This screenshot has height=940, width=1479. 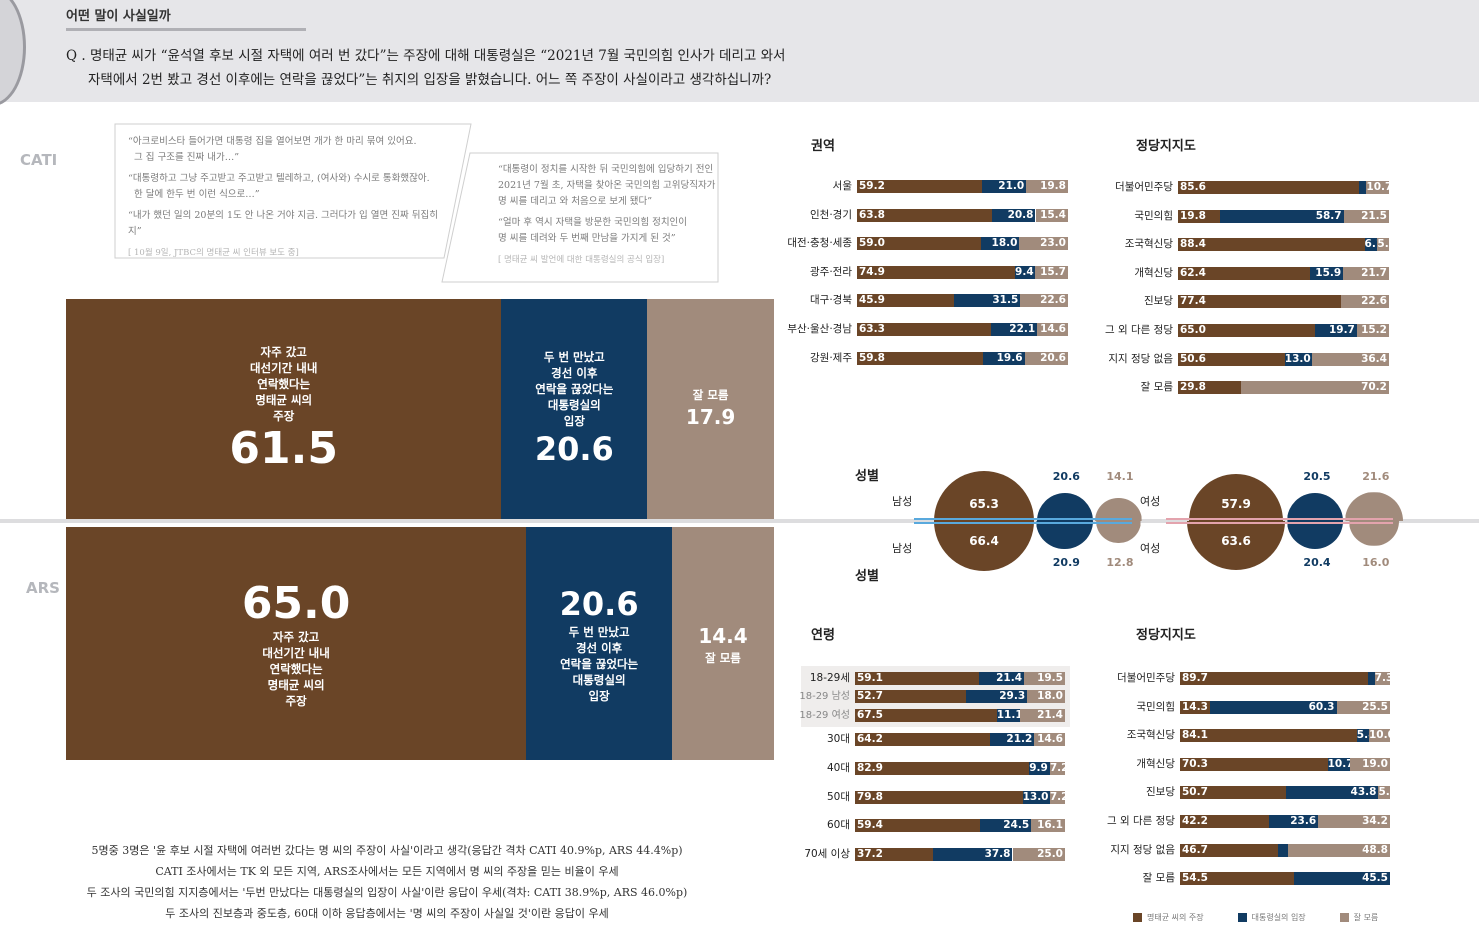 What do you see at coordinates (1317, 562) in the screenshot?
I see `bubble-value-ars-office: 20.4` at bounding box center [1317, 562].